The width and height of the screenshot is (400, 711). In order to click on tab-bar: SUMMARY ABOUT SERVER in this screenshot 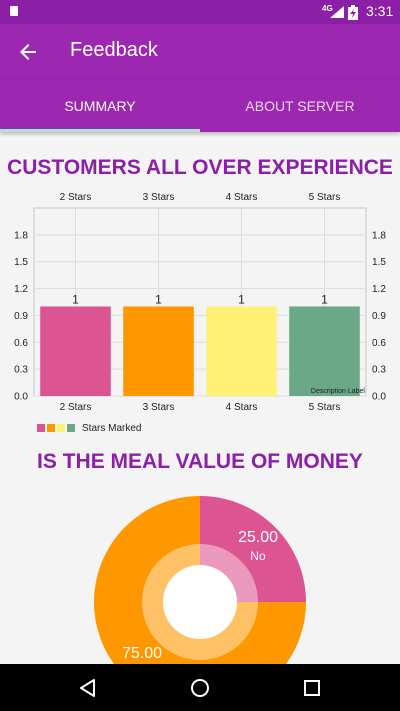, I will do `click(200, 106)`.